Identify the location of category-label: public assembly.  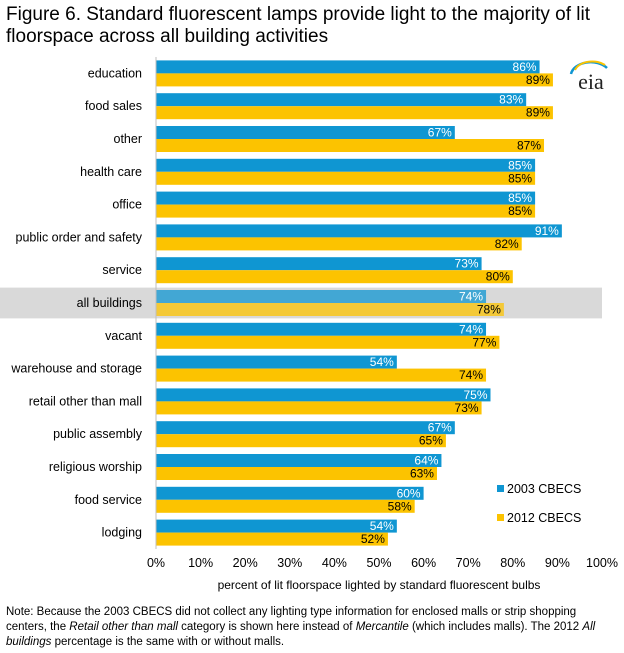
(98, 434).